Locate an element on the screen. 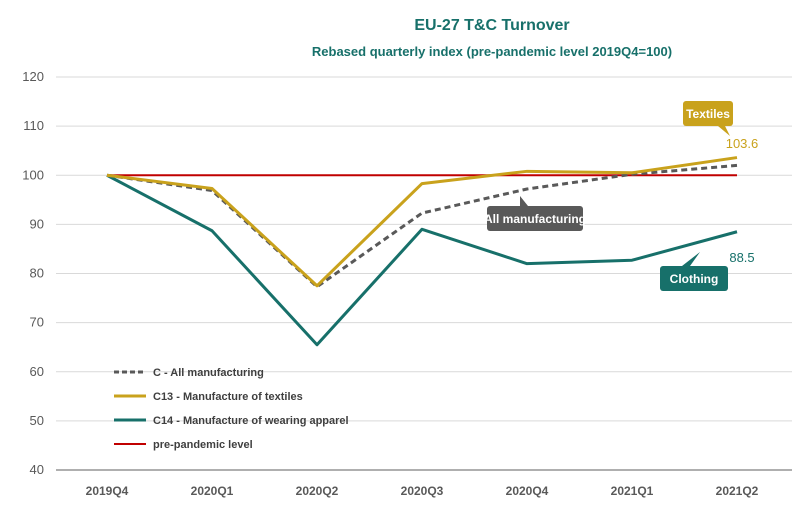 The height and width of the screenshot is (528, 800). annotation-label: Textiles is located at coordinates (708, 114).